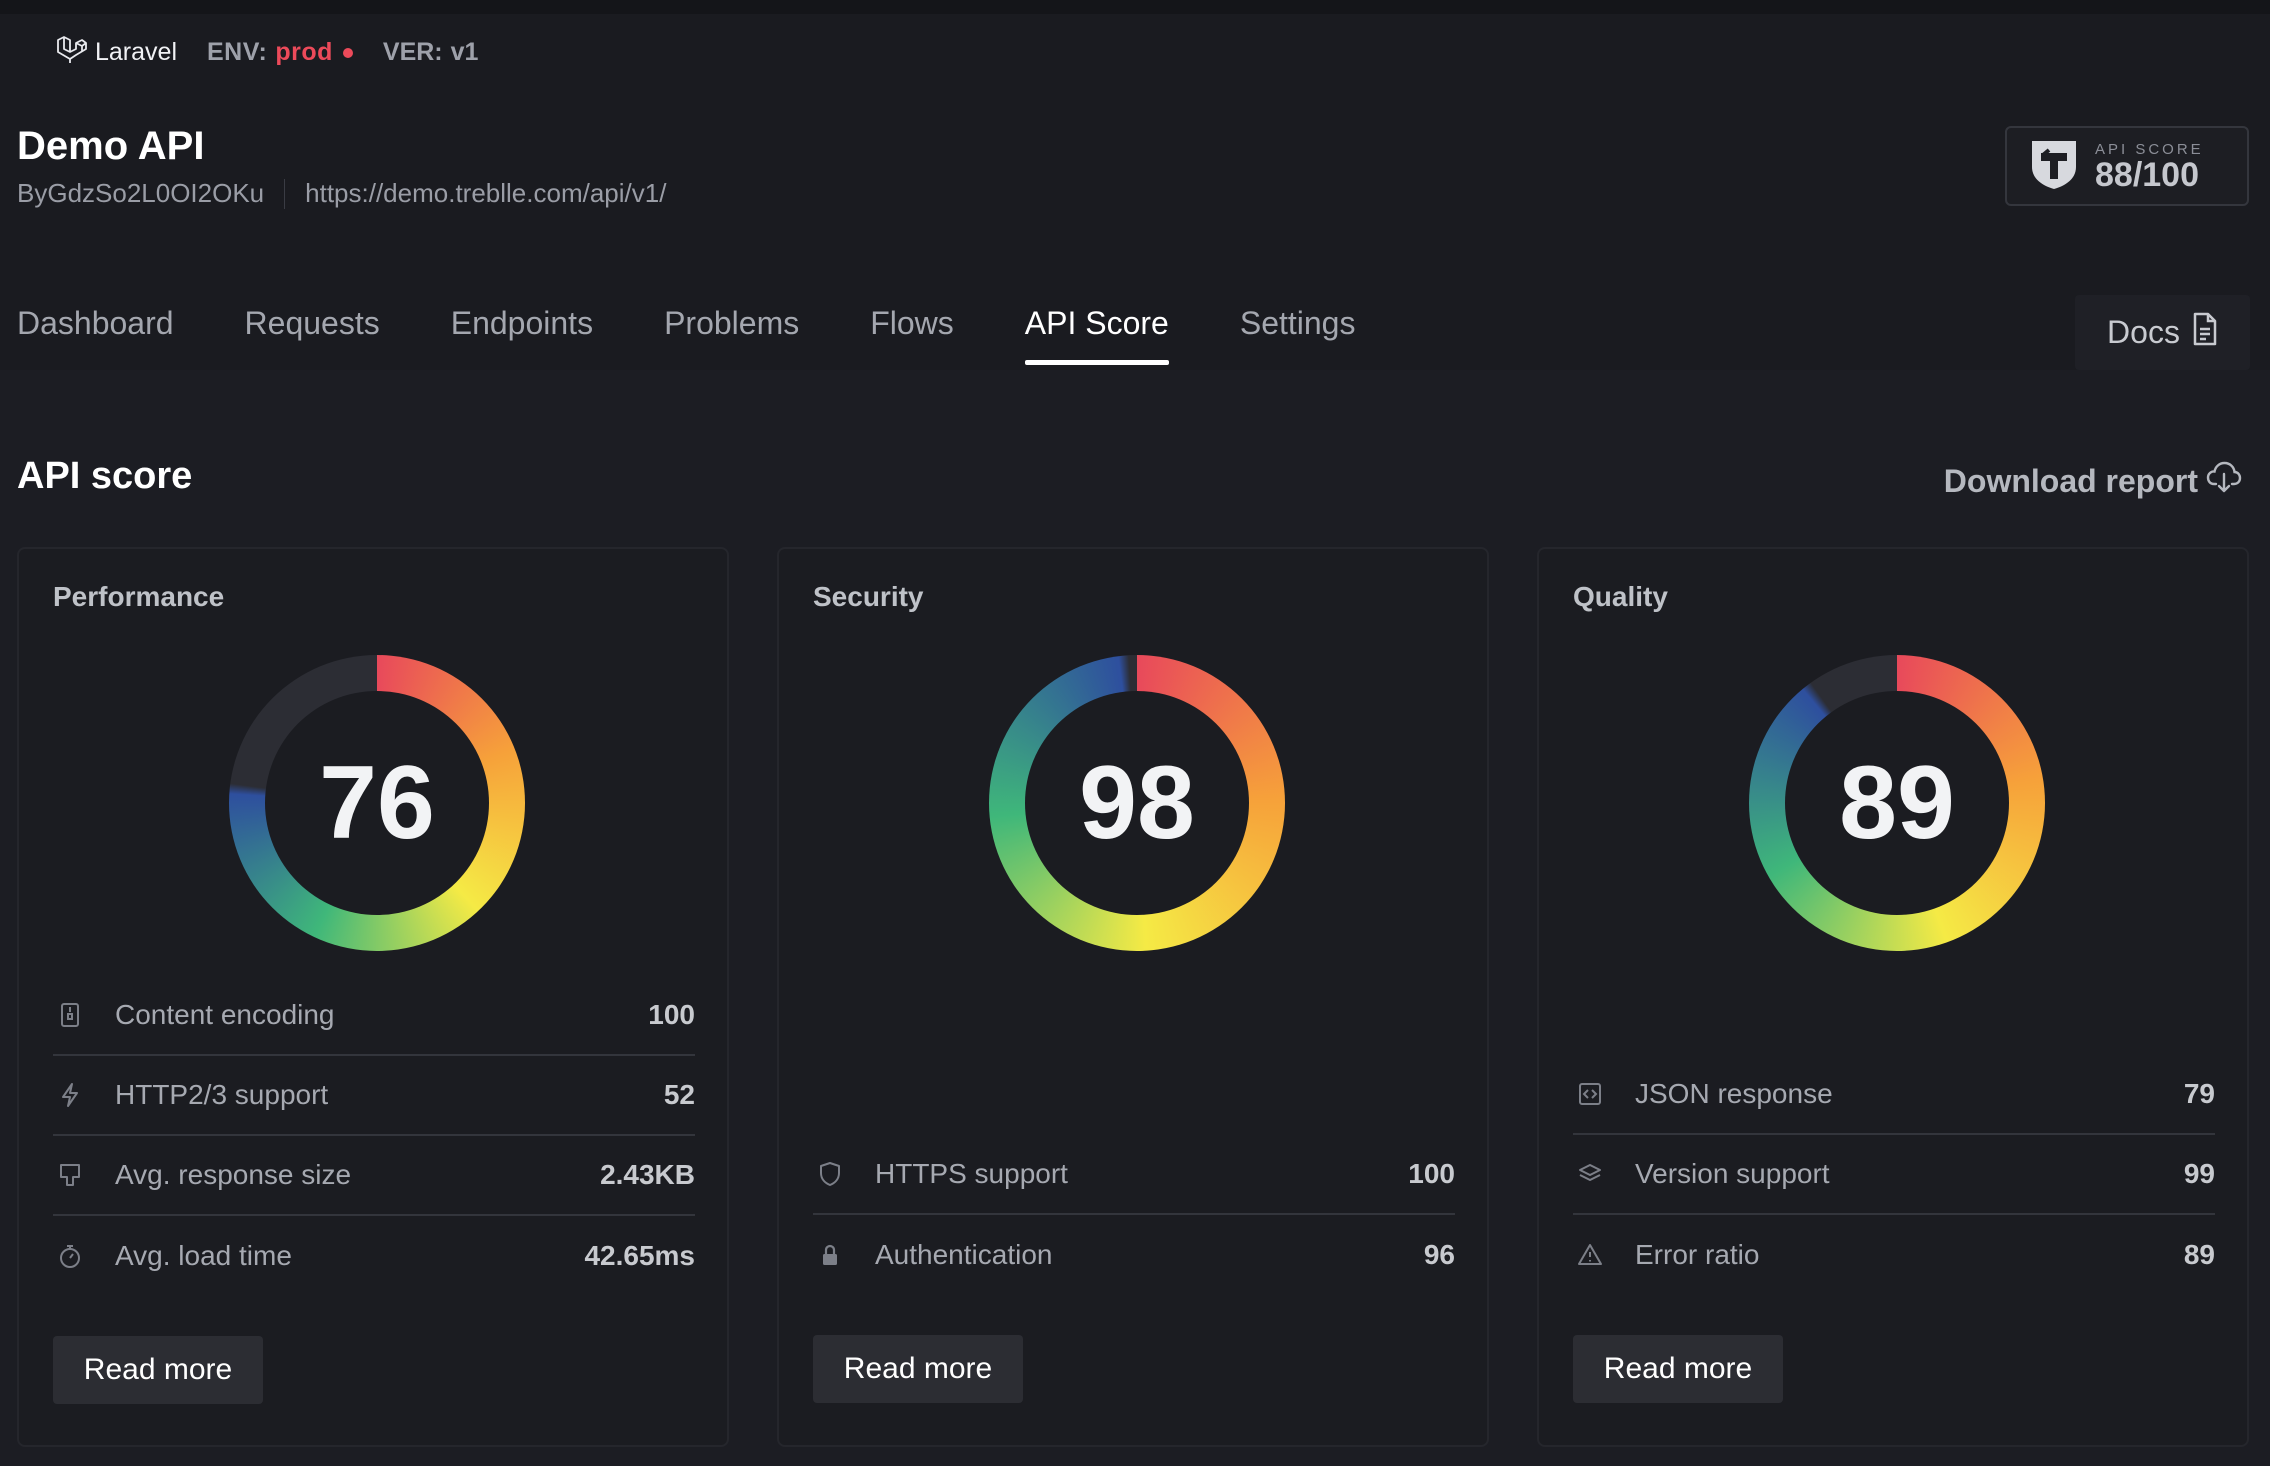  I want to click on score-gauge: 98, so click(1137, 803).